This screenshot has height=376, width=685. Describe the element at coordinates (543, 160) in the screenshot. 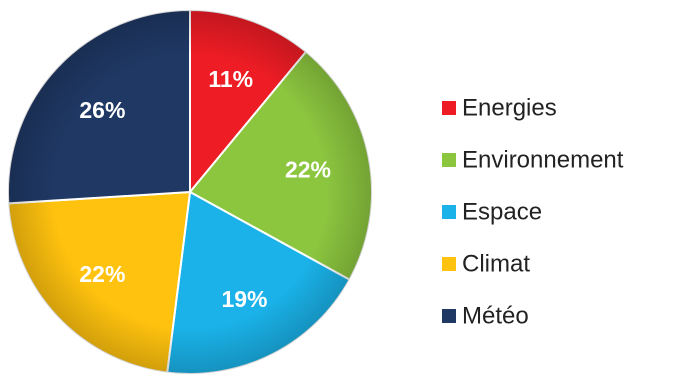

I see `legend-label-environnement: Environnement` at that location.